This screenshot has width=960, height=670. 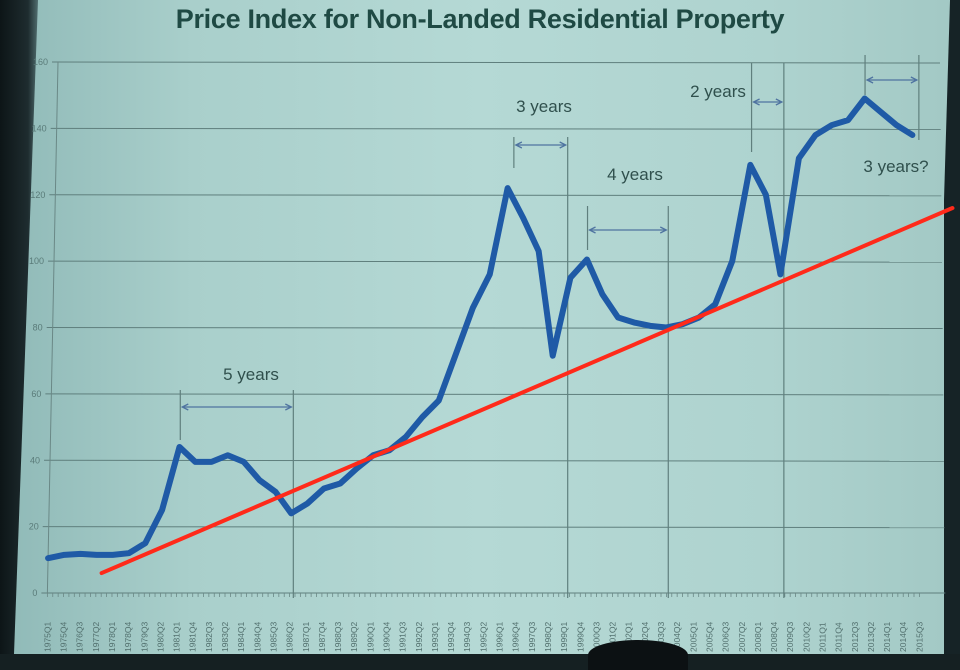 I want to click on x-tick-label: 2008Q1, so click(x=758, y=636).